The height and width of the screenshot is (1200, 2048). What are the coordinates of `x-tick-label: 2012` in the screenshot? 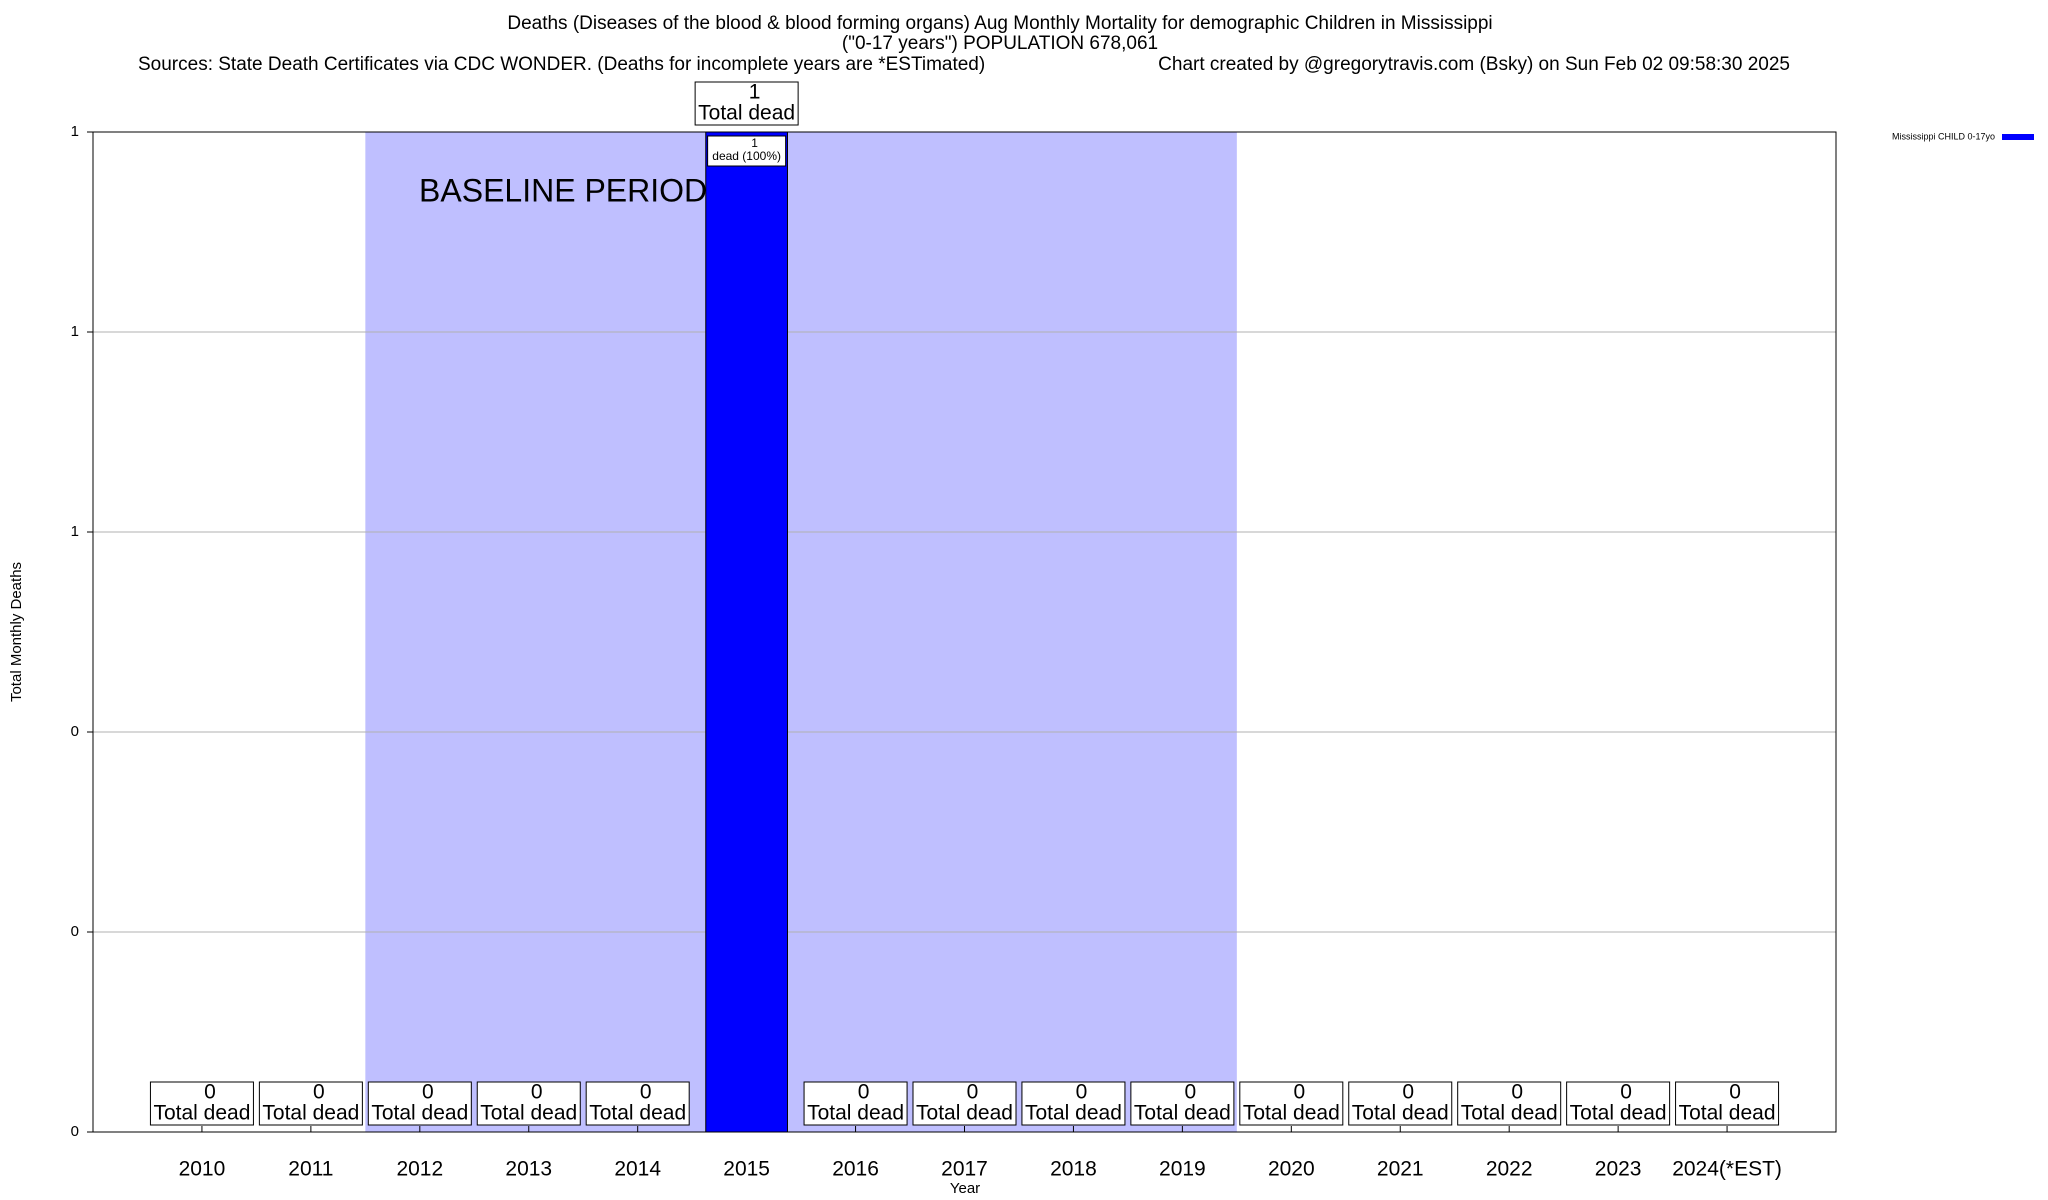 It's located at (419, 1169).